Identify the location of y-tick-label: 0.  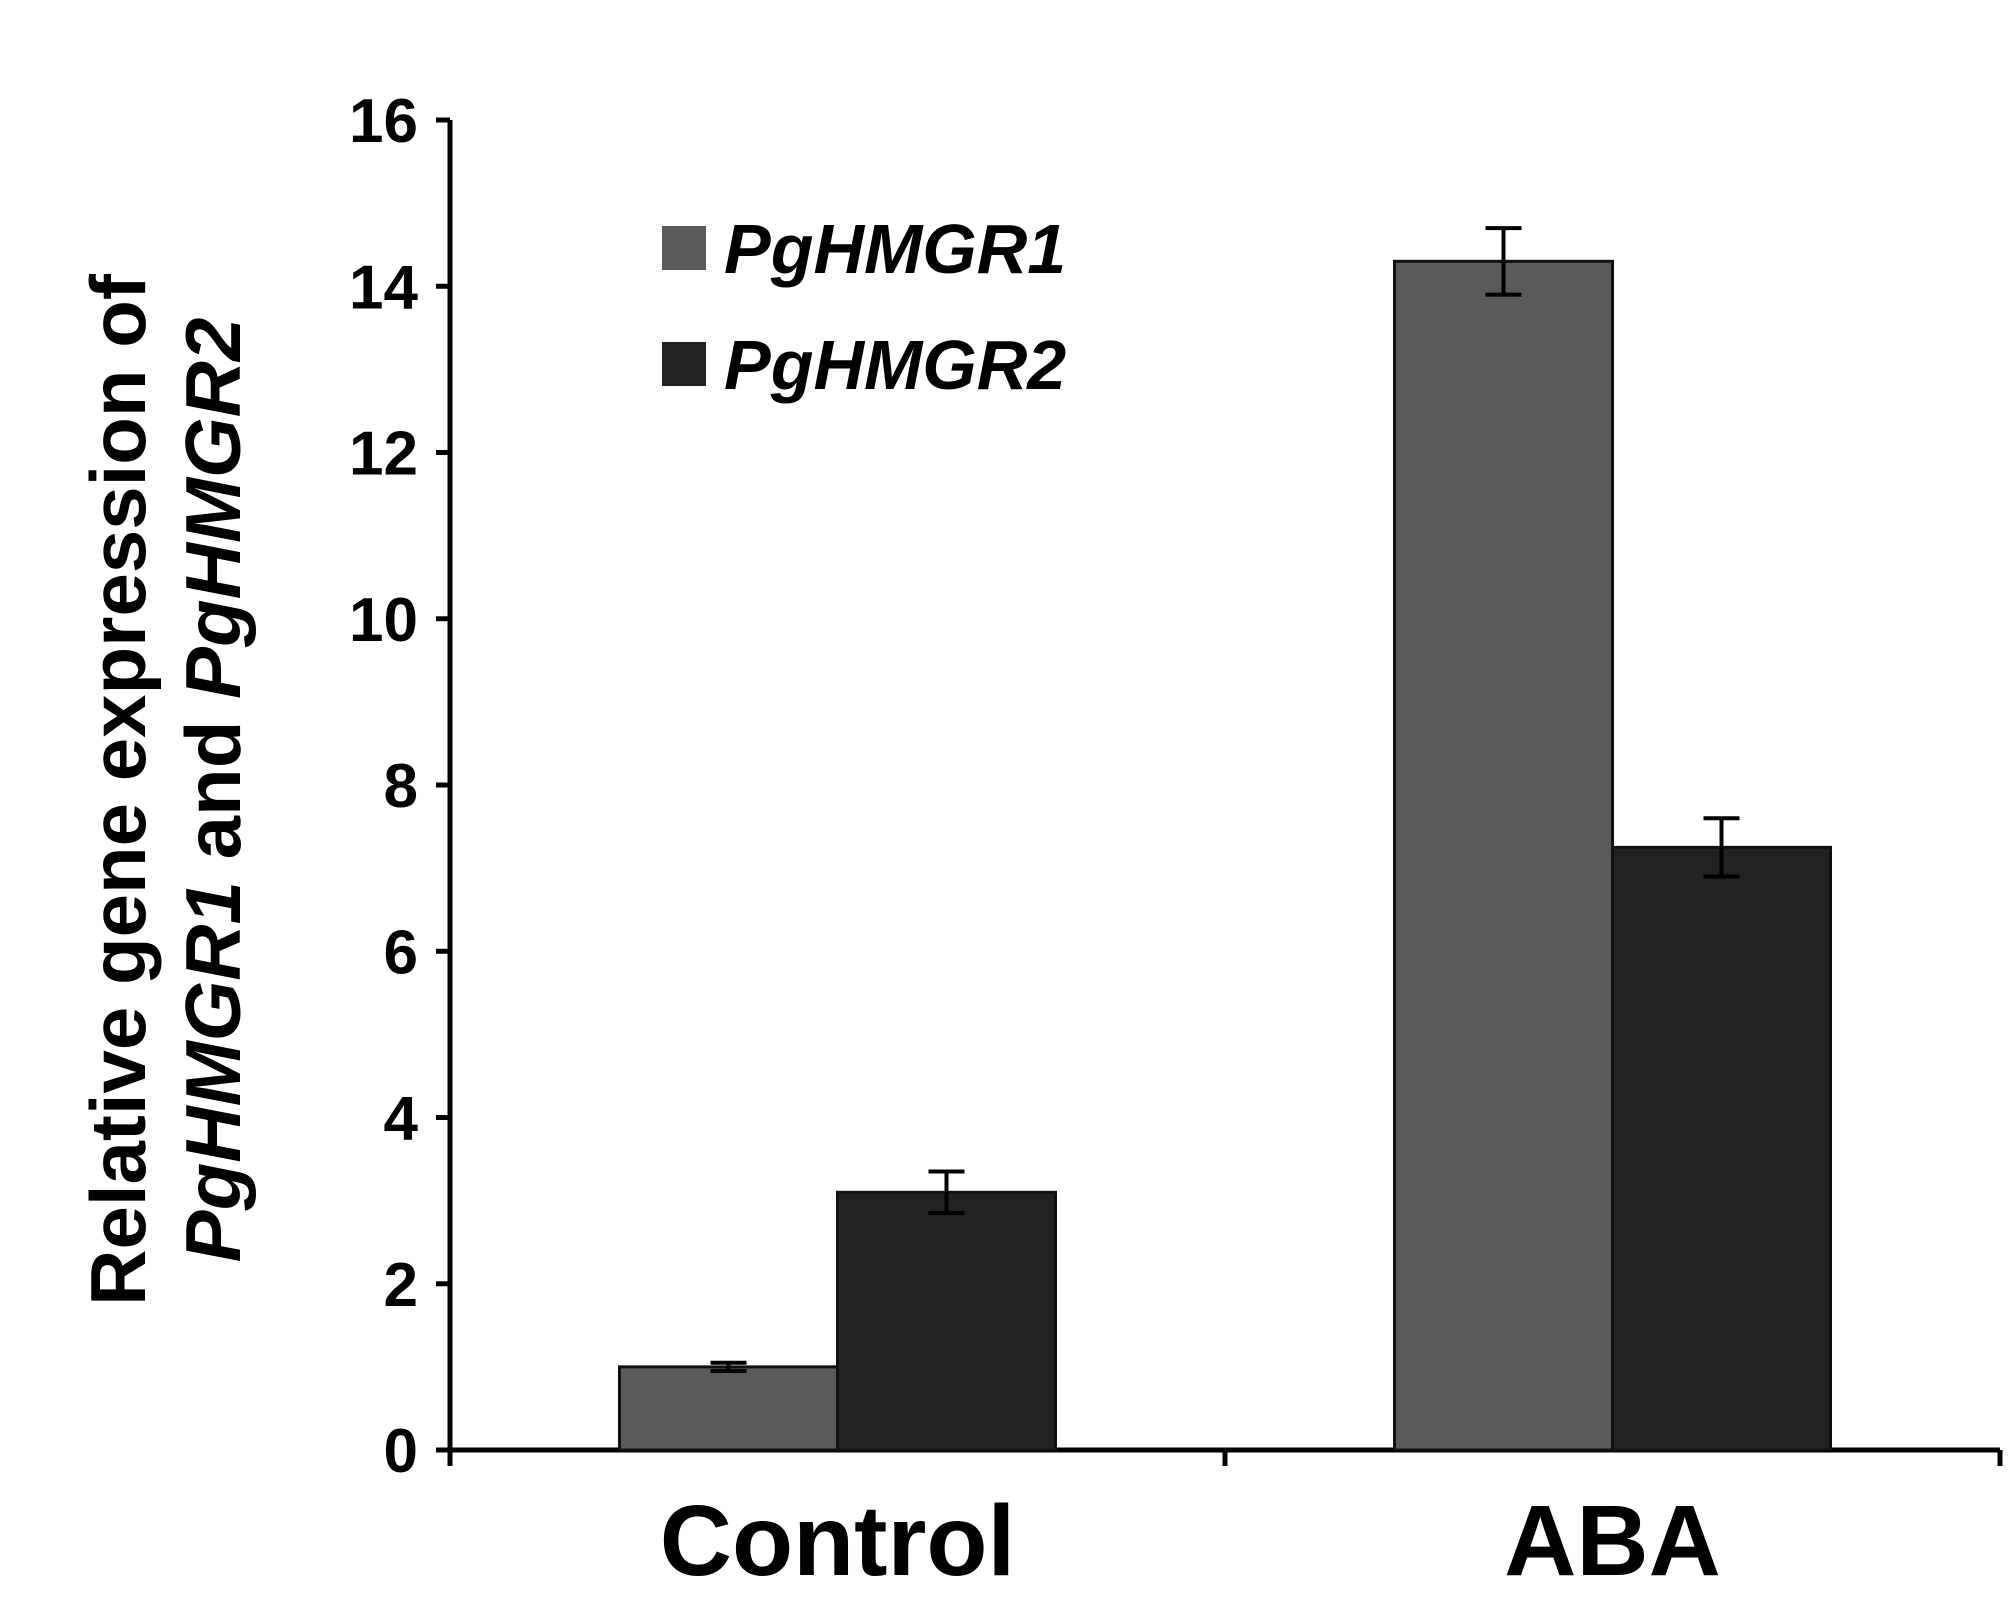
(401, 1451).